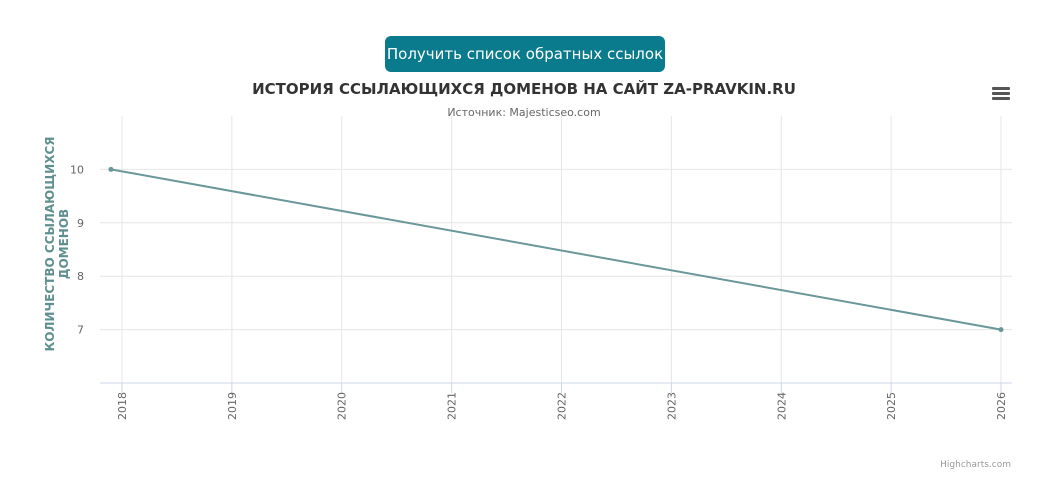 The image size is (1048, 477). What do you see at coordinates (1001, 406) in the screenshot?
I see `x-tick-label: 2026` at bounding box center [1001, 406].